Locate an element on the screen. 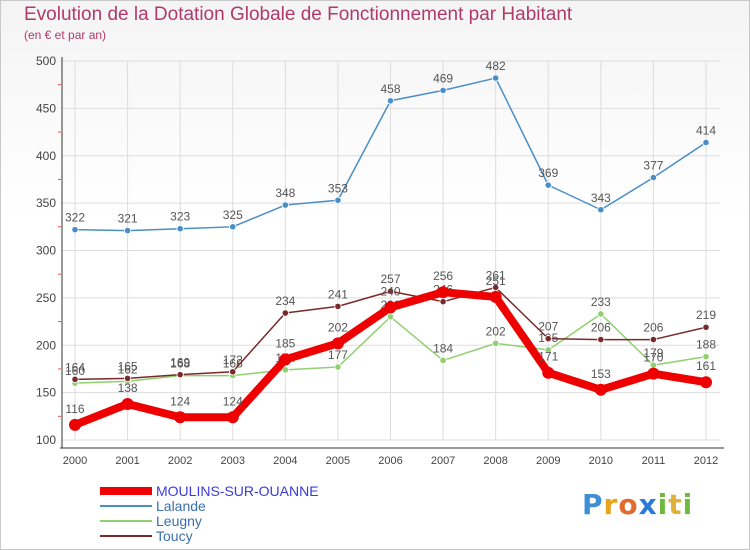  y-tick-label: 200 is located at coordinates (46, 345).